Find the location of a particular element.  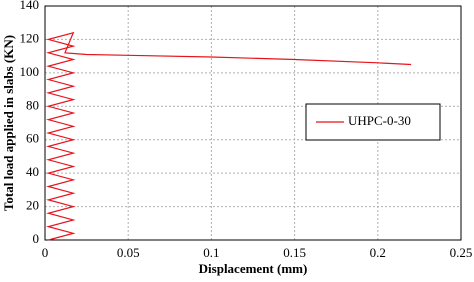

x-tick-label: 0.2 is located at coordinates (378, 252).